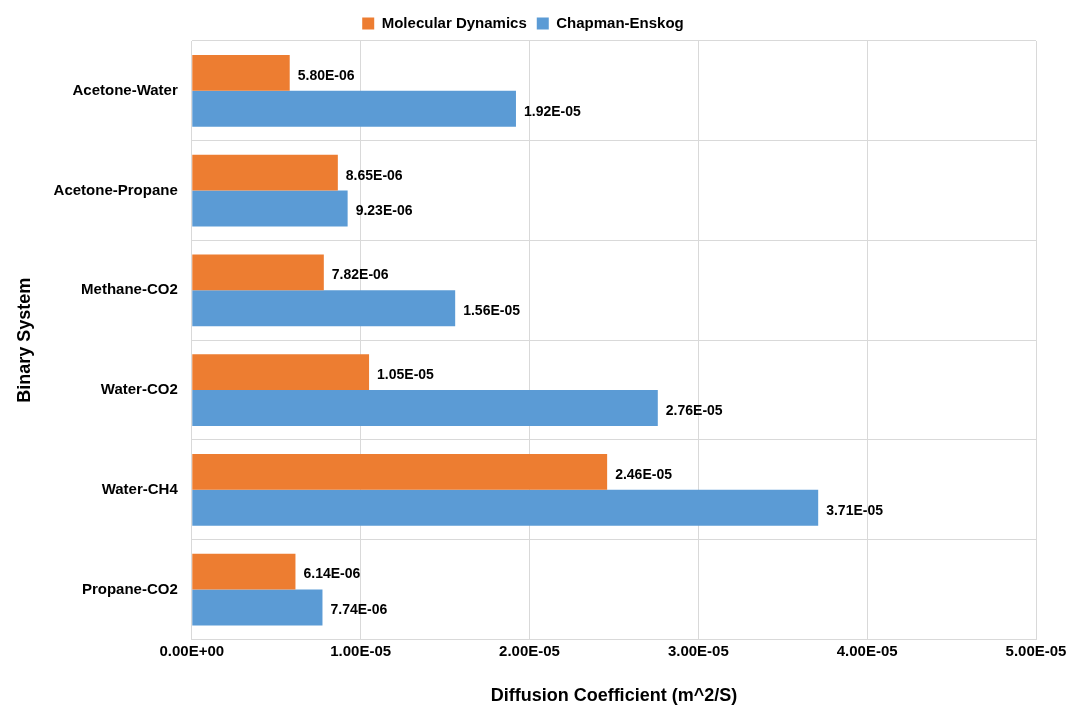 The height and width of the screenshot is (721, 1076). Describe the element at coordinates (139, 389) in the screenshot. I see `y-tick-label: Water-CO2` at that location.